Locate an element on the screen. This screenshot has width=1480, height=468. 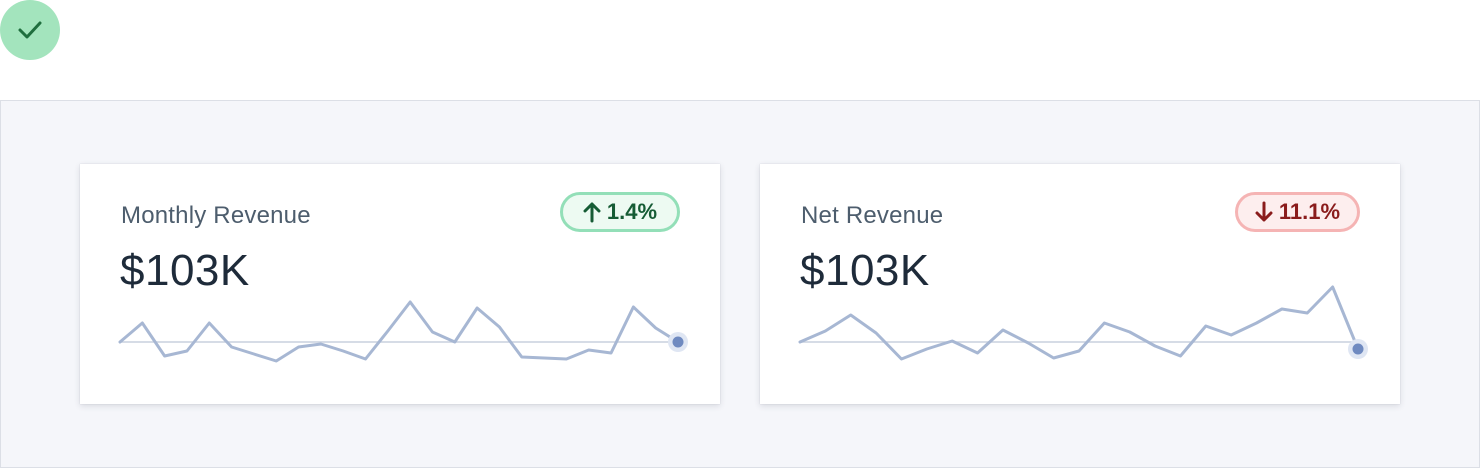
change-badge-up: 1.4% is located at coordinates (620, 212).